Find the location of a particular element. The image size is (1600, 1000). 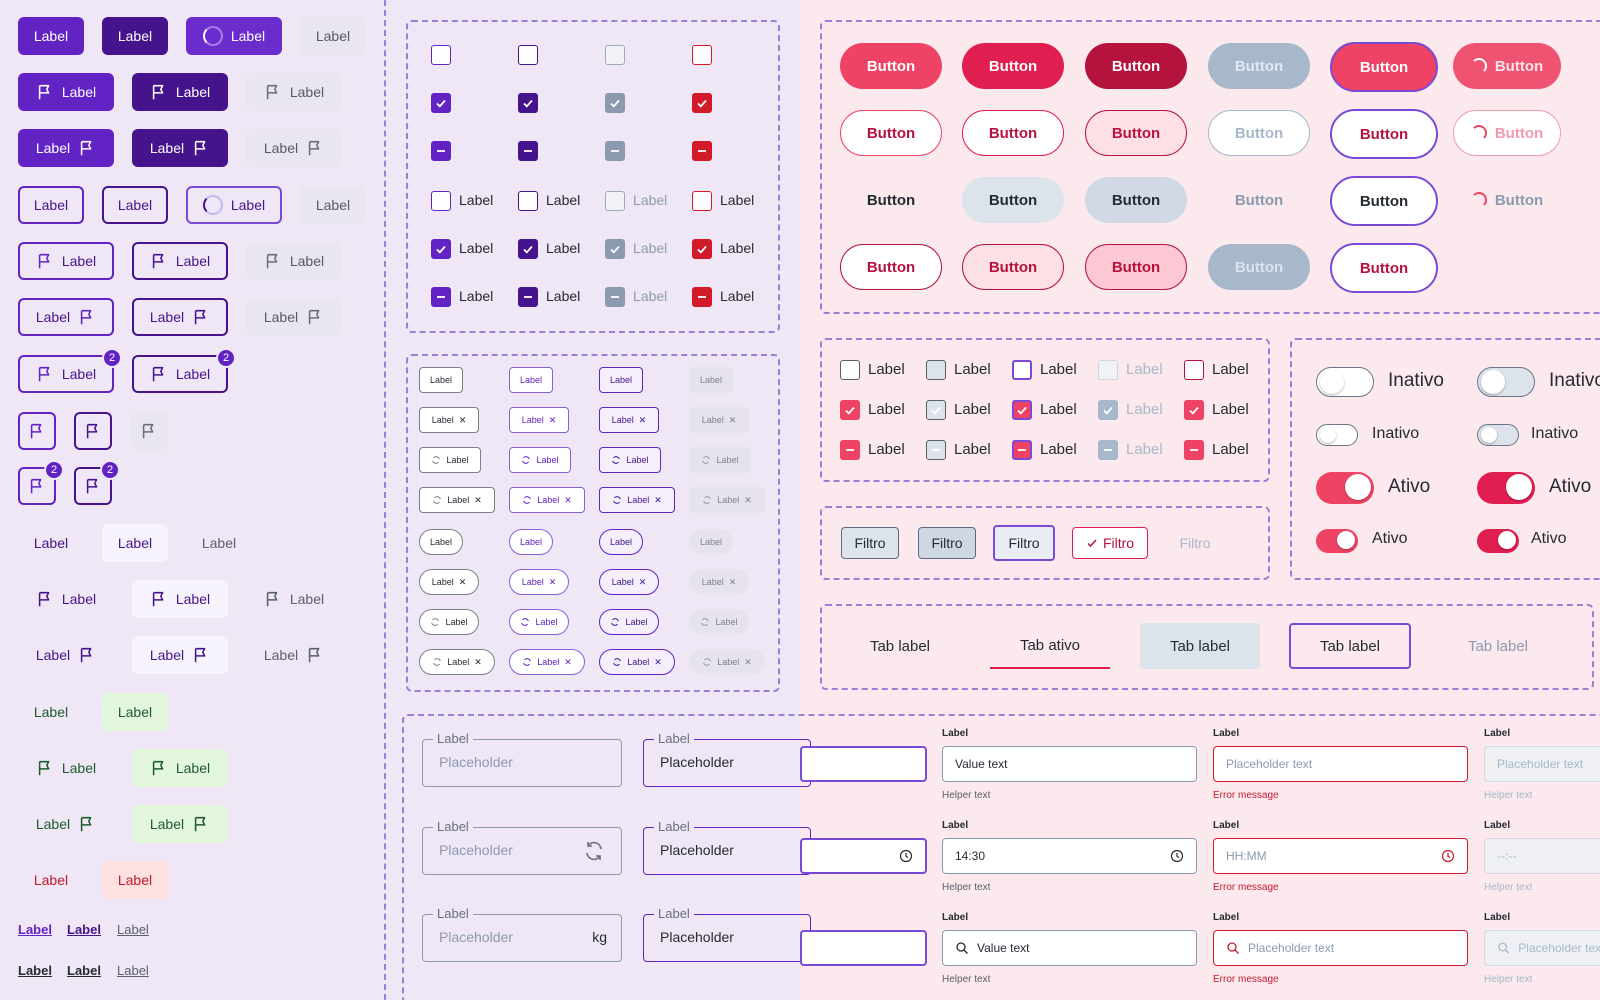

text-icon-right-button-hover: Label is located at coordinates (180, 655).